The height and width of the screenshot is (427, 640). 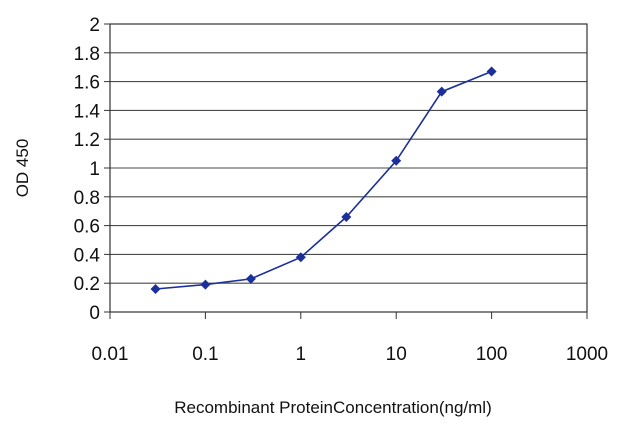 I want to click on y-tick-label: 1.4, so click(x=87, y=111).